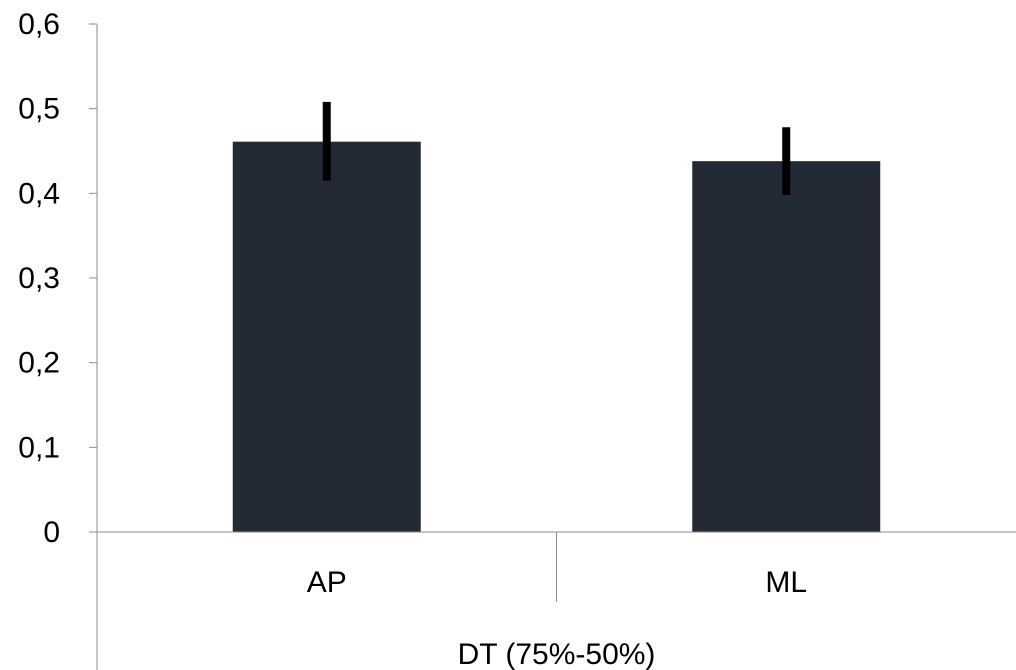 This screenshot has width=1016, height=670. What do you see at coordinates (39, 278) in the screenshot?
I see `y-tick-label: 0,3` at bounding box center [39, 278].